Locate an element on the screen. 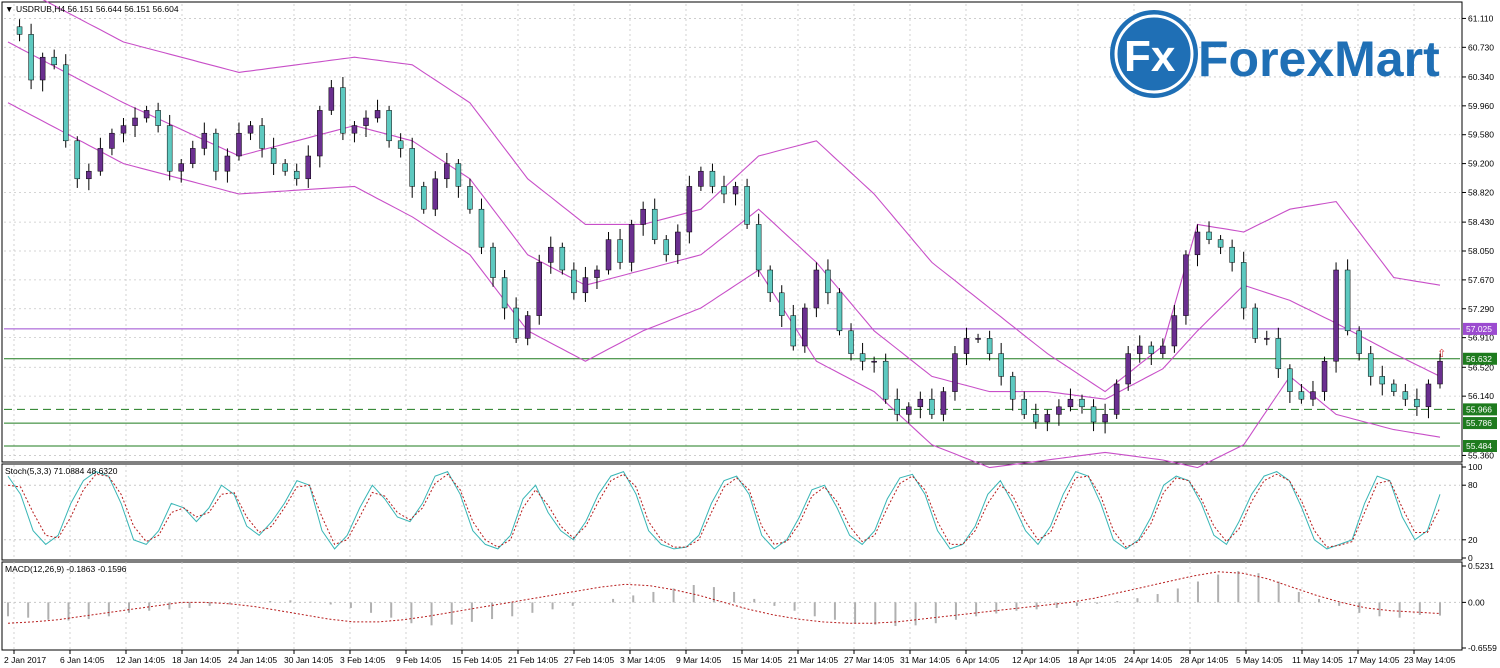  price-axis-label: 59.580 is located at coordinates (1481, 135).